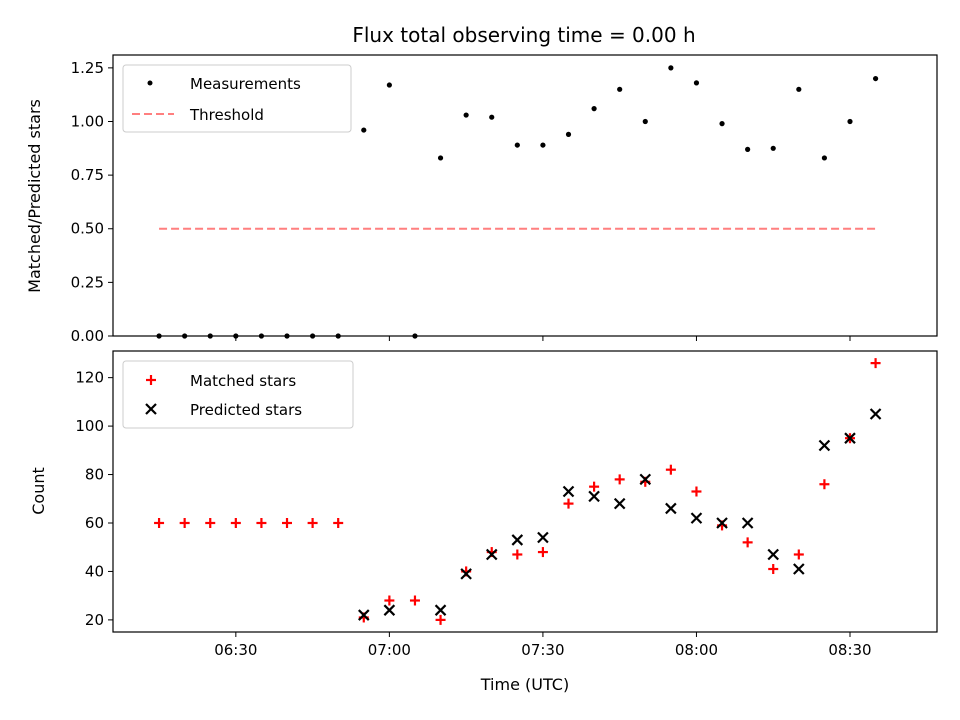 Image resolution: width=960 pixels, height=720 pixels. What do you see at coordinates (87, 121) in the screenshot?
I see `y-tick-label: 1.00` at bounding box center [87, 121].